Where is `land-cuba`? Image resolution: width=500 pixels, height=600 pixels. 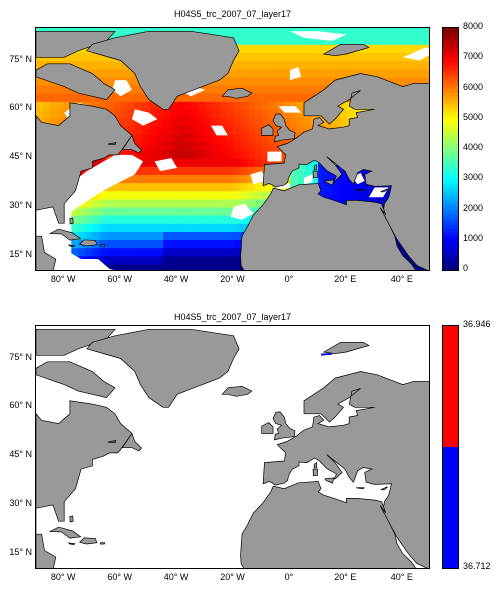 land-cuba is located at coordinates (65, 532).